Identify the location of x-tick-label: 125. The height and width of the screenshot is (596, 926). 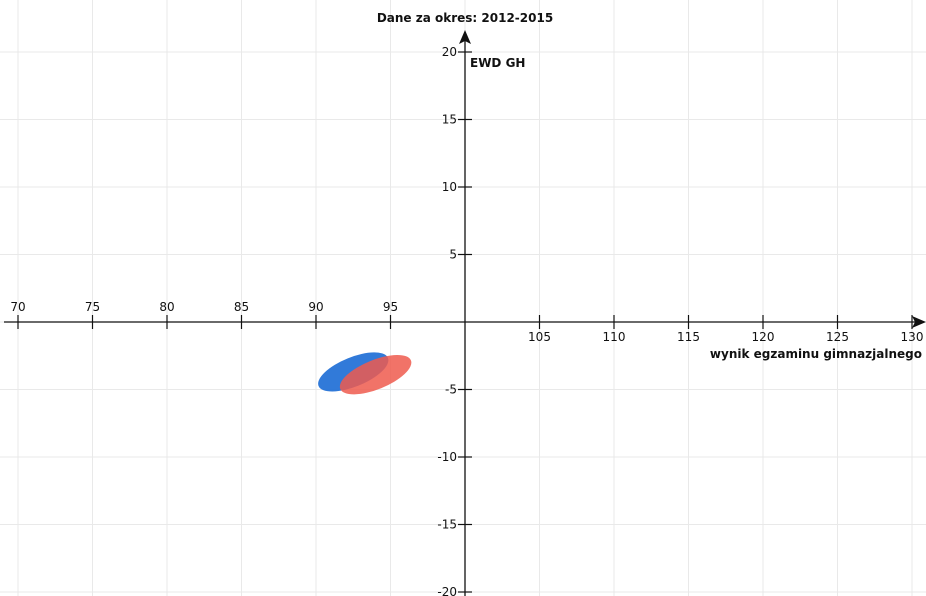
(837, 337).